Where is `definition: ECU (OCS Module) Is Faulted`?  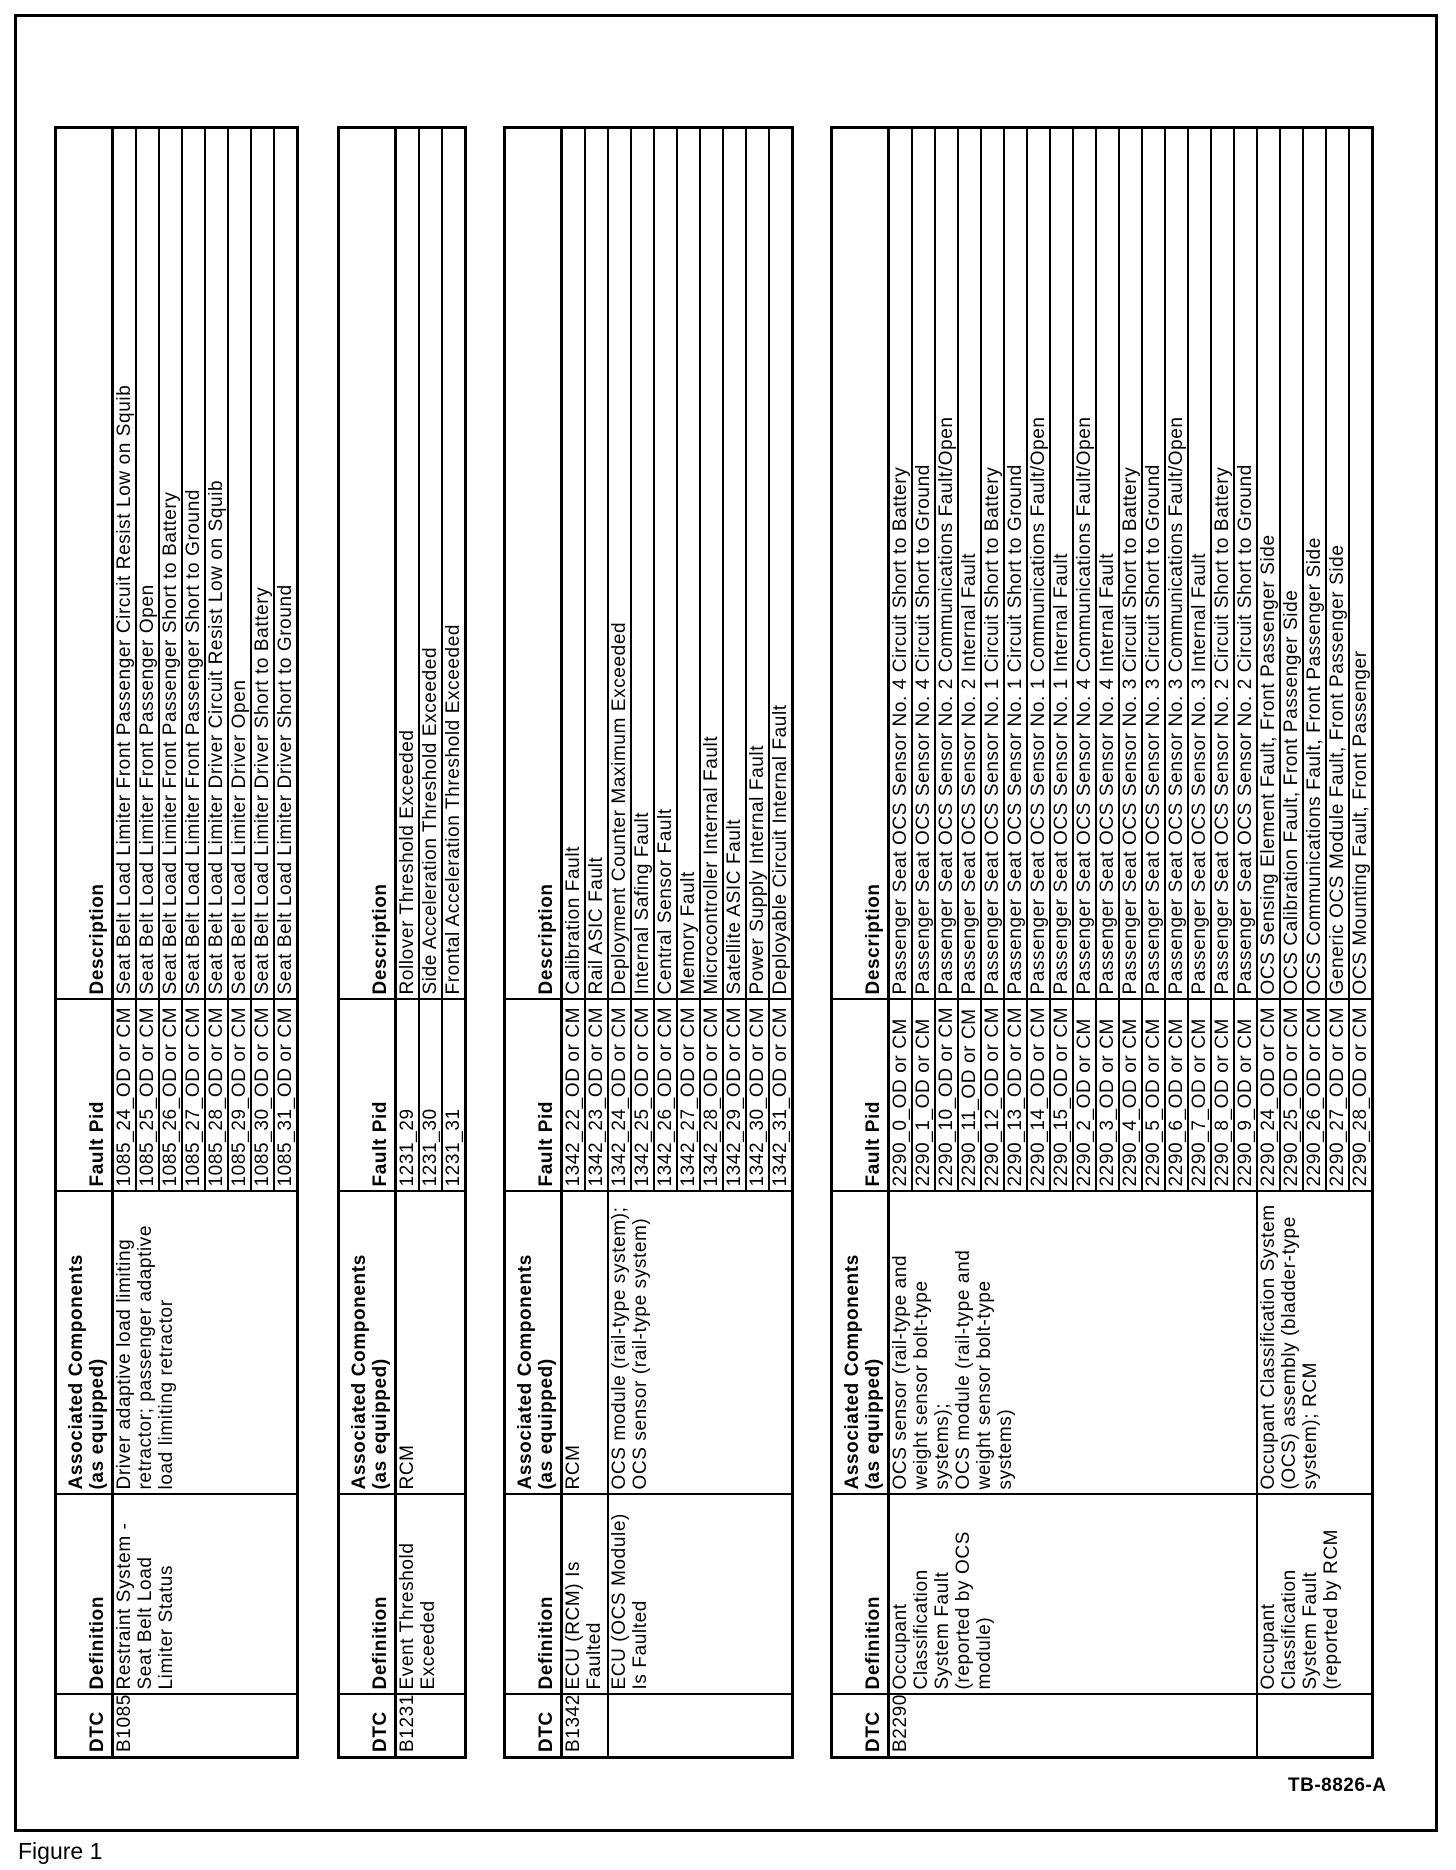
definition: ECU (OCS Module) Is Faulted is located at coordinates (700, 1594).